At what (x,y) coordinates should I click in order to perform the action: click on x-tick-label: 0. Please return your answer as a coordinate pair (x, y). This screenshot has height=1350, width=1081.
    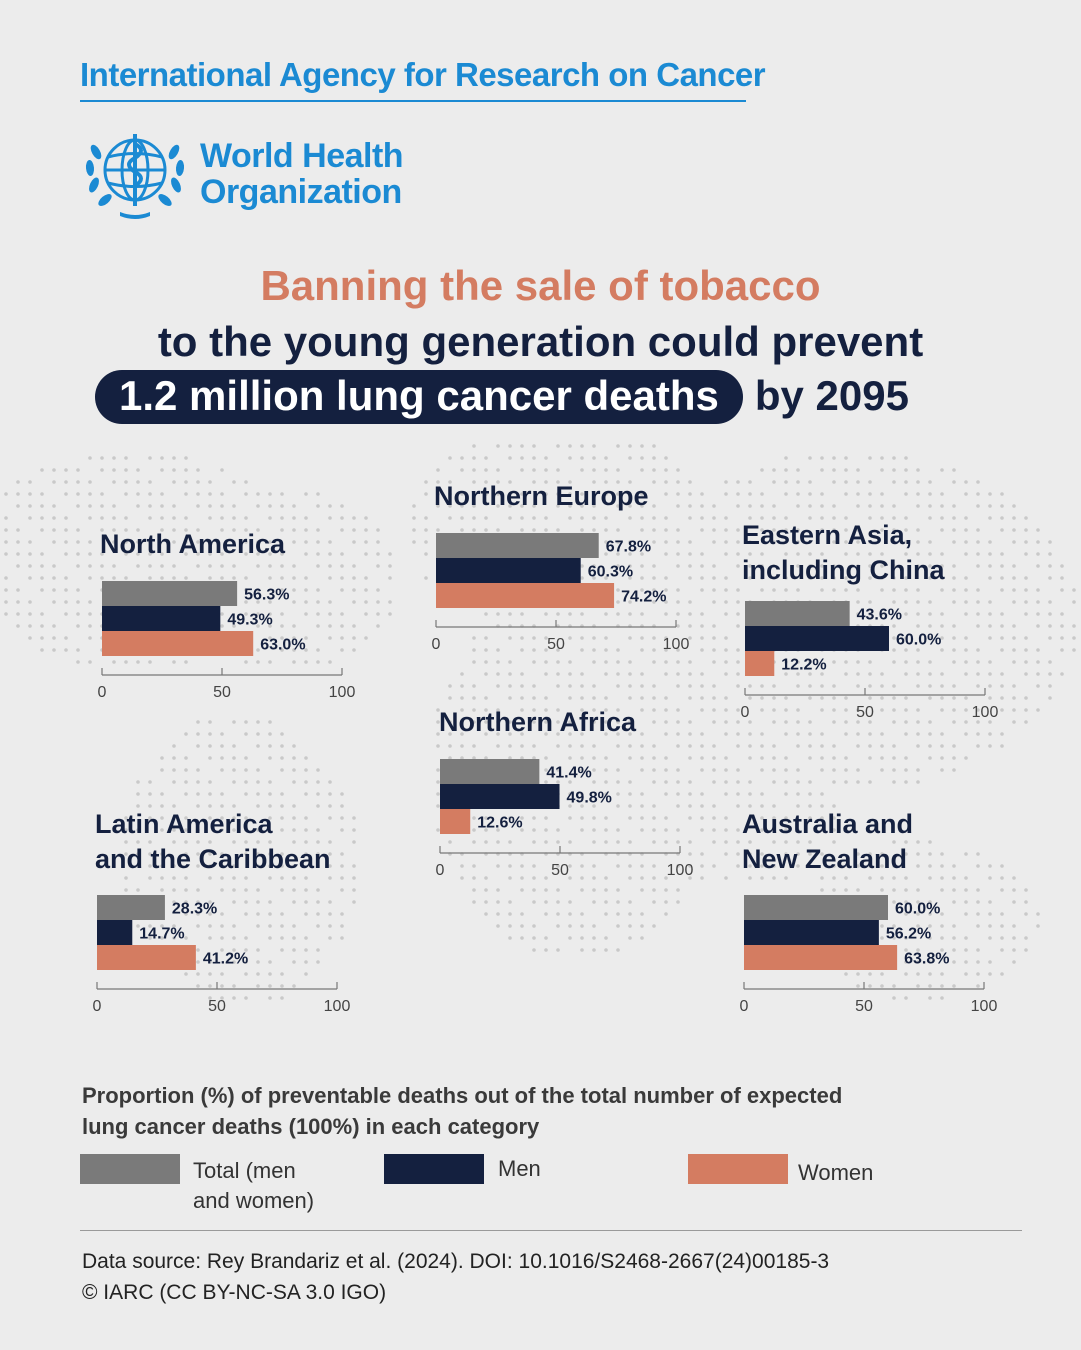
    Looking at the image, I should click on (436, 644).